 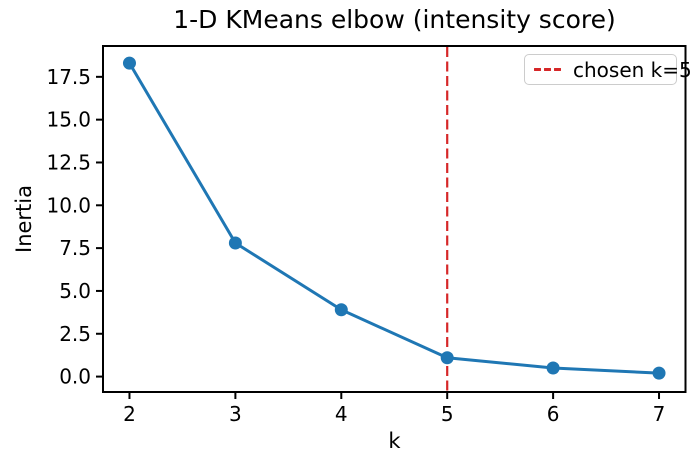 I want to click on y-tick-label: 15.0, so click(x=68, y=120).